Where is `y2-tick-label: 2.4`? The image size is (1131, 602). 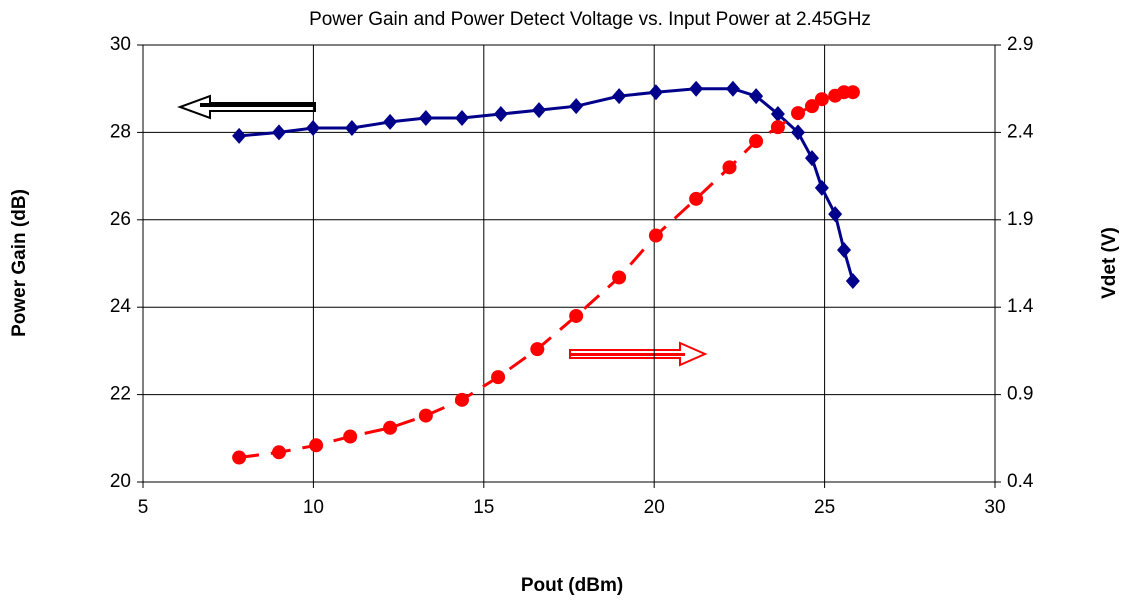
y2-tick-label: 2.4 is located at coordinates (1020, 131).